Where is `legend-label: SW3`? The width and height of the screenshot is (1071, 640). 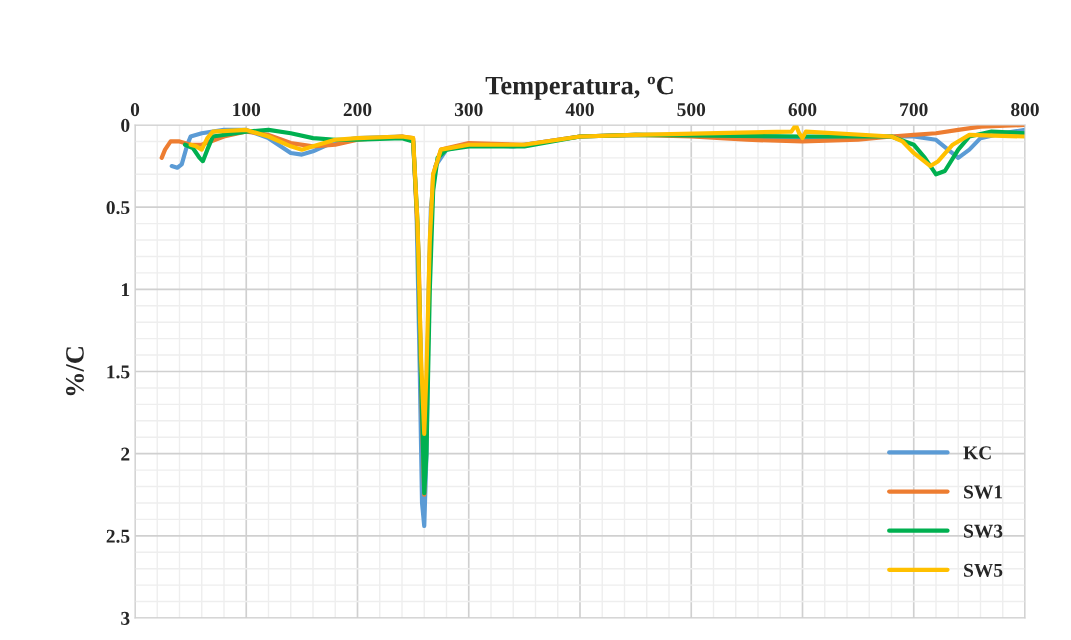 legend-label: SW3 is located at coordinates (983, 531).